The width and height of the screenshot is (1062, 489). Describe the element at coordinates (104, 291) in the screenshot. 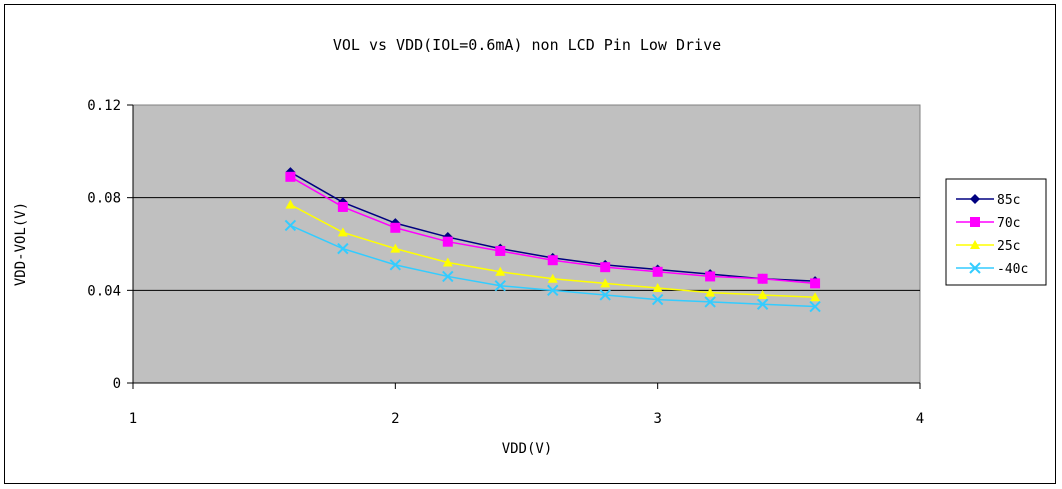

I see `y-tick-label: 0.04` at that location.